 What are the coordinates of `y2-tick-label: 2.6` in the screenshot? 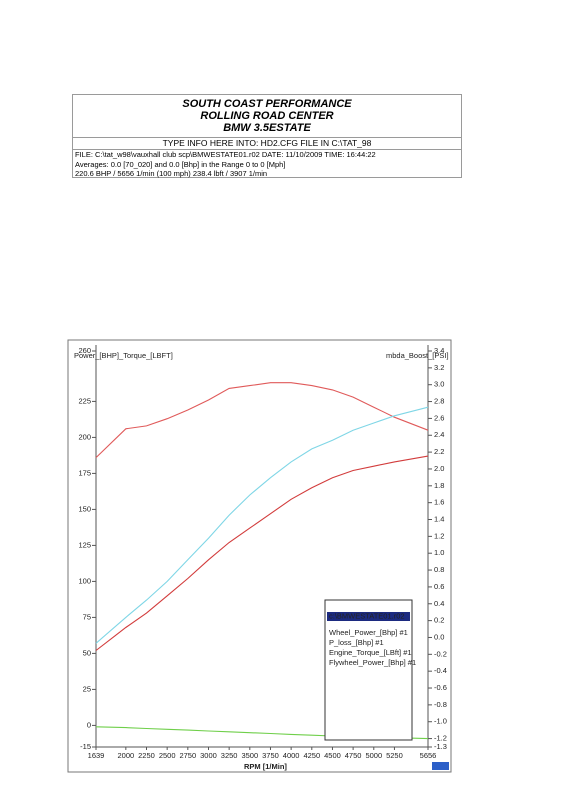 It's located at (439, 417).